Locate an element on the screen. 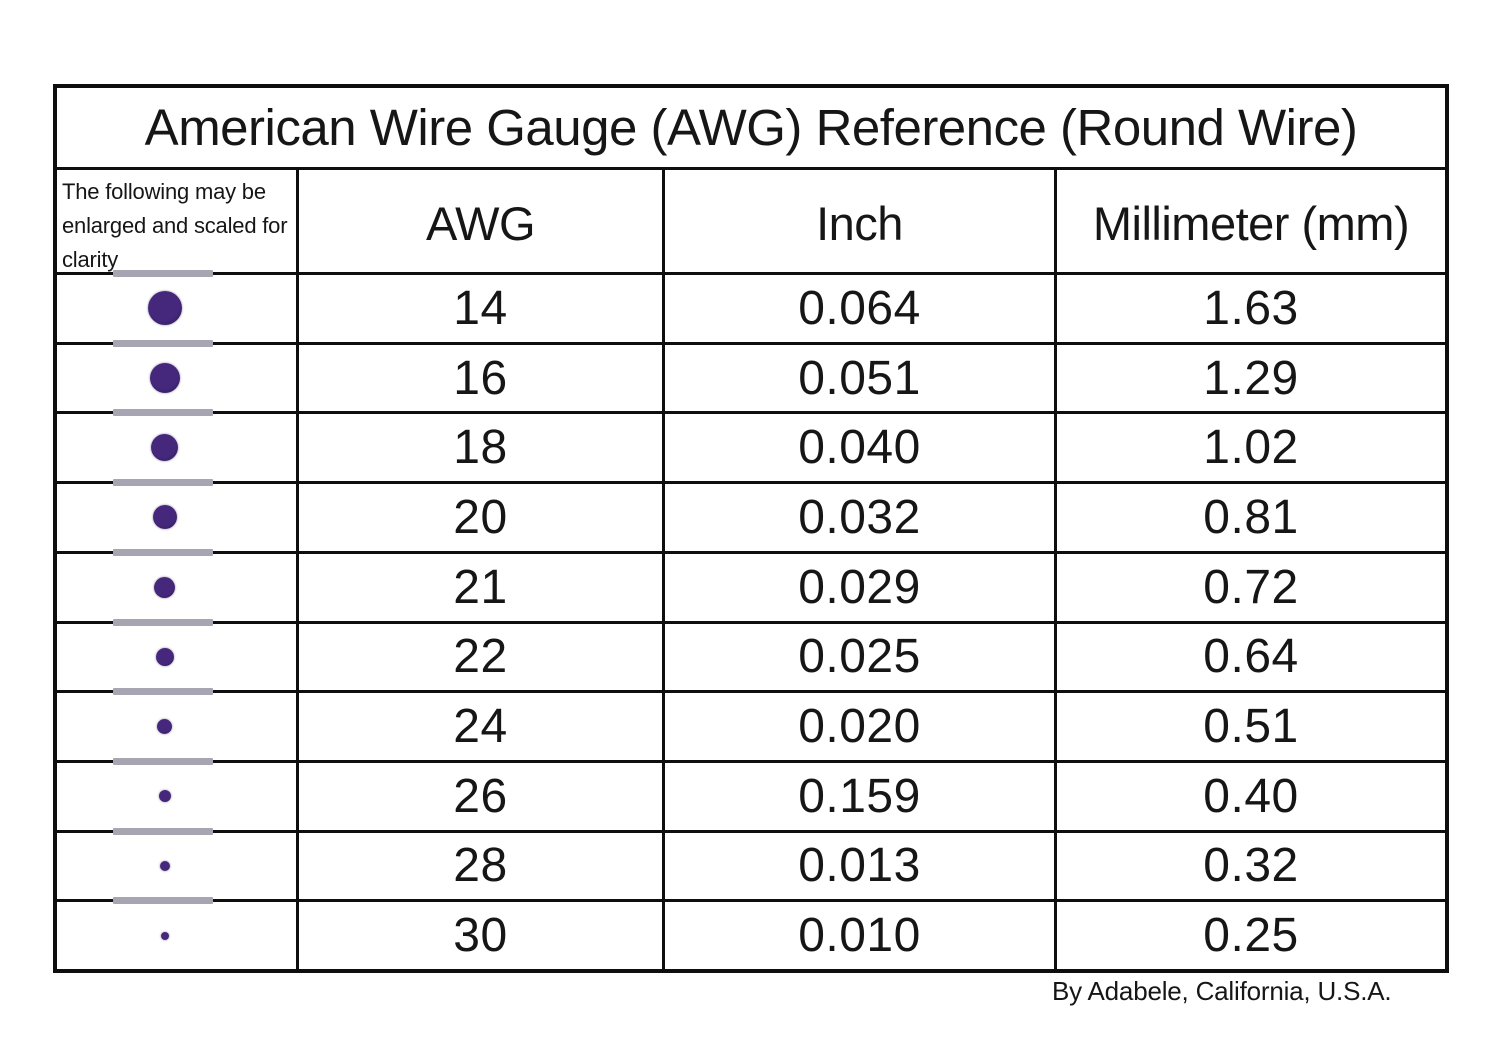  table-row: 28 0.013 0.32 is located at coordinates (751, 863).